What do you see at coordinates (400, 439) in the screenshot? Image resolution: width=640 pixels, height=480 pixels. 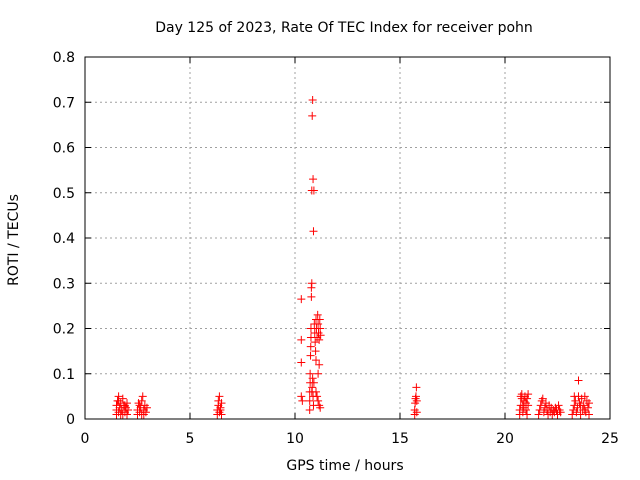 I see `x-tick-label: 15` at bounding box center [400, 439].